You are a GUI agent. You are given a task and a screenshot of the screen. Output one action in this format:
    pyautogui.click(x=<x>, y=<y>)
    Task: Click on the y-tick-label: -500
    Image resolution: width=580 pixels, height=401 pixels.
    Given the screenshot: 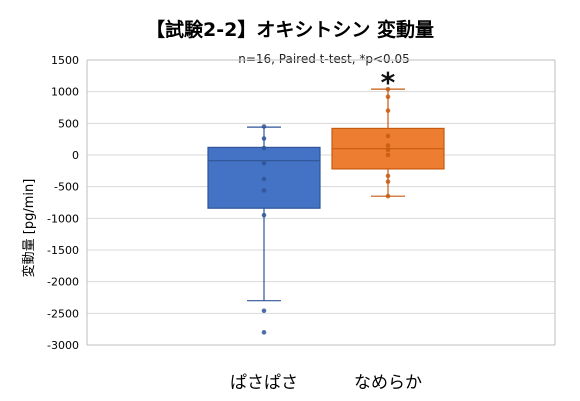 What is the action you would take?
    pyautogui.click(x=66, y=187)
    